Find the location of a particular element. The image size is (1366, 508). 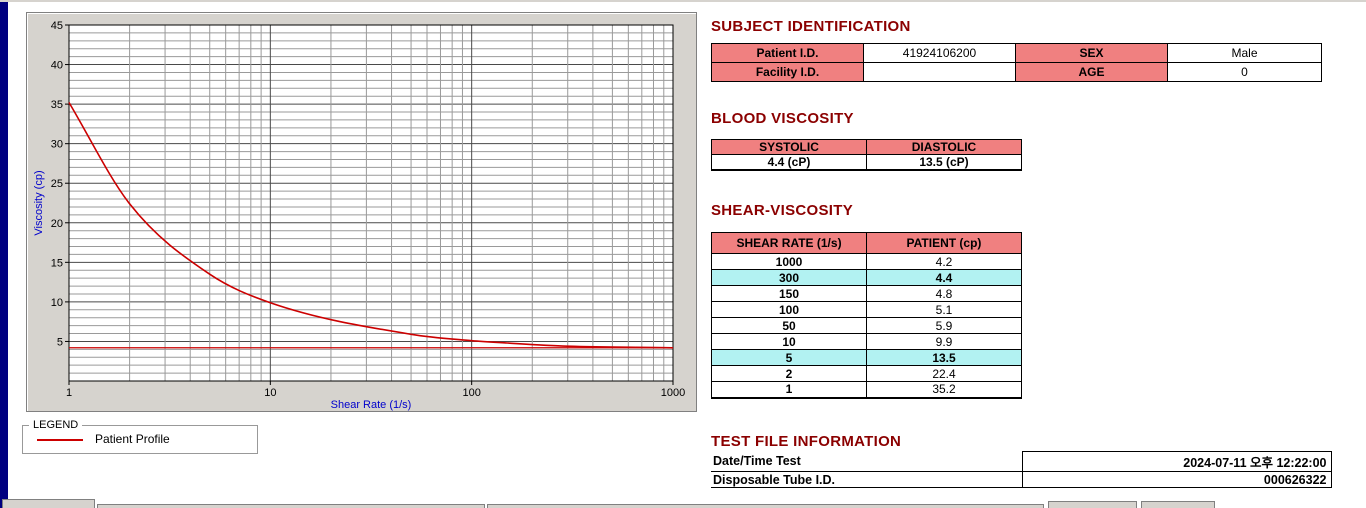

shear-viscosity-row: 100 5.1 is located at coordinates (866, 309).